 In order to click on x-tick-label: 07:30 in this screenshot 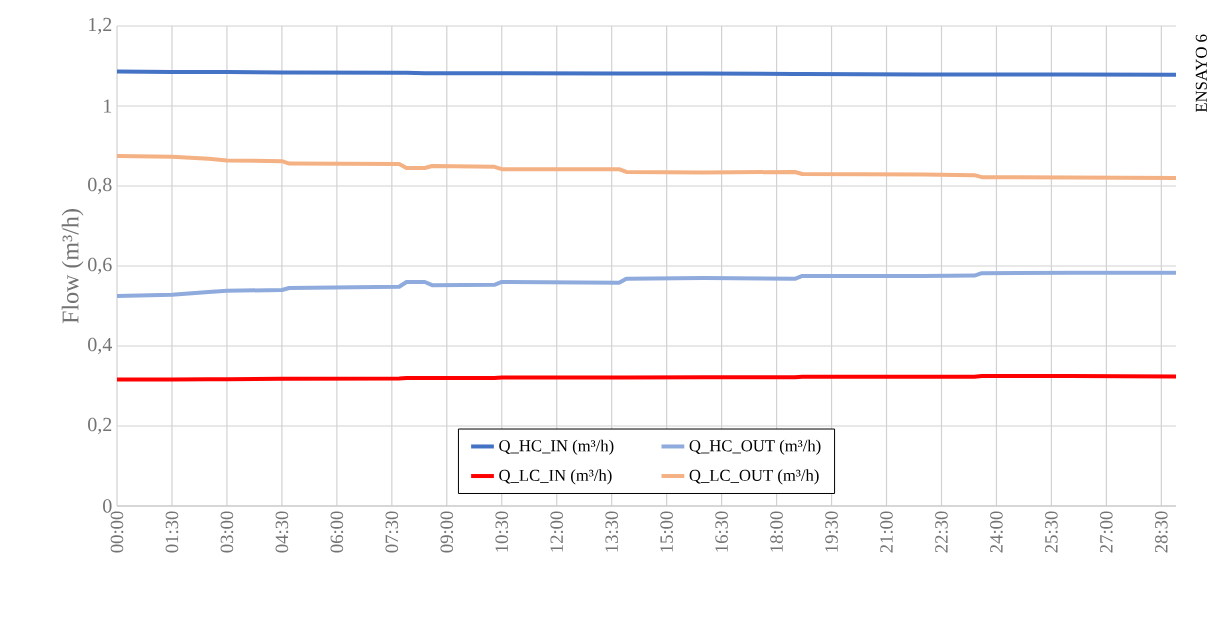, I will do `click(392, 532)`.